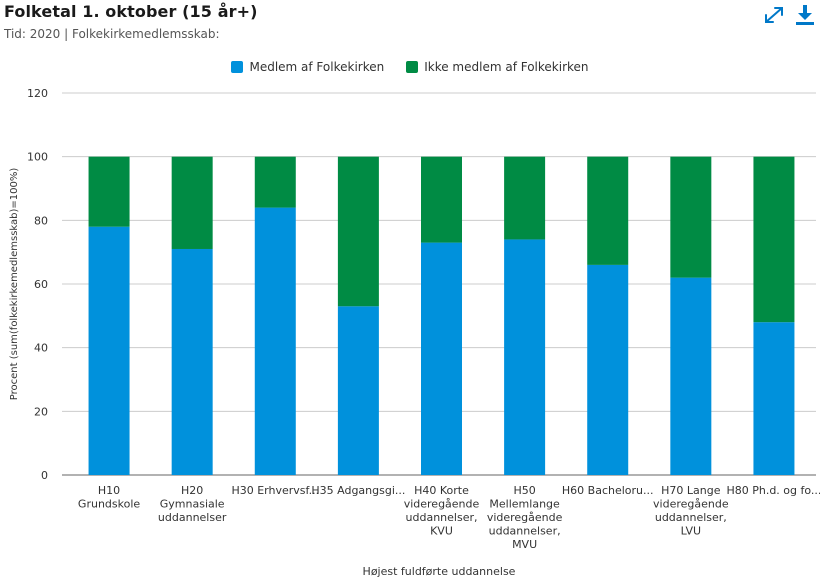 This screenshot has width=820, height=586. Describe the element at coordinates (109, 497) in the screenshot. I see `x-tick-label: H10 Grundskole` at that location.